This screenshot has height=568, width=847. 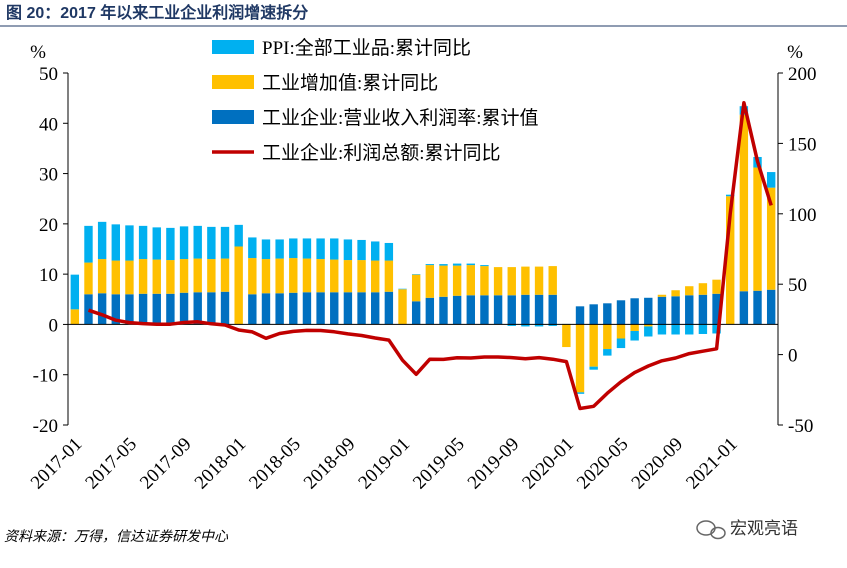 What do you see at coordinates (350, 83) in the screenshot?
I see `legend-label: 工业增加值:累计同比` at bounding box center [350, 83].